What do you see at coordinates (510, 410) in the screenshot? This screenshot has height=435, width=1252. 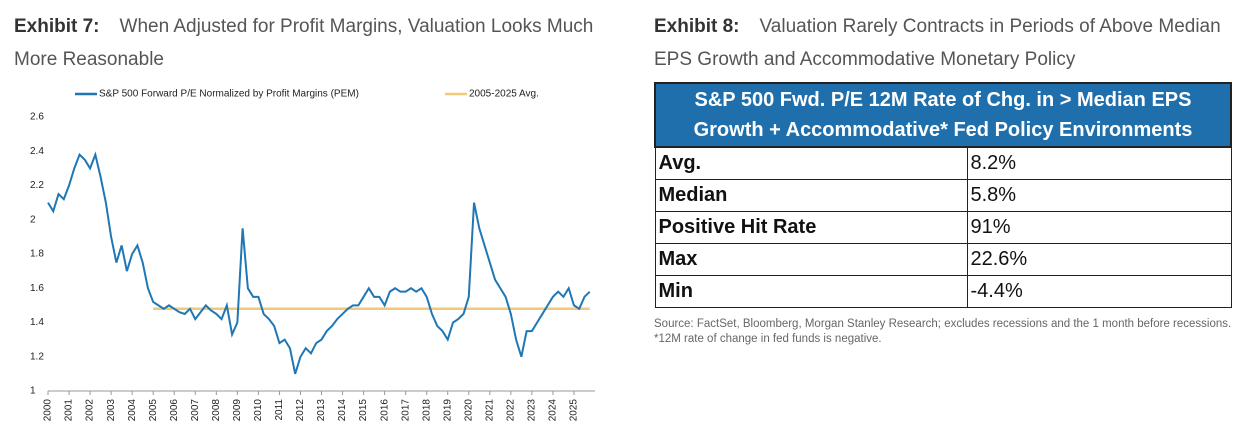 I see `x-tick-label: 2022` at bounding box center [510, 410].